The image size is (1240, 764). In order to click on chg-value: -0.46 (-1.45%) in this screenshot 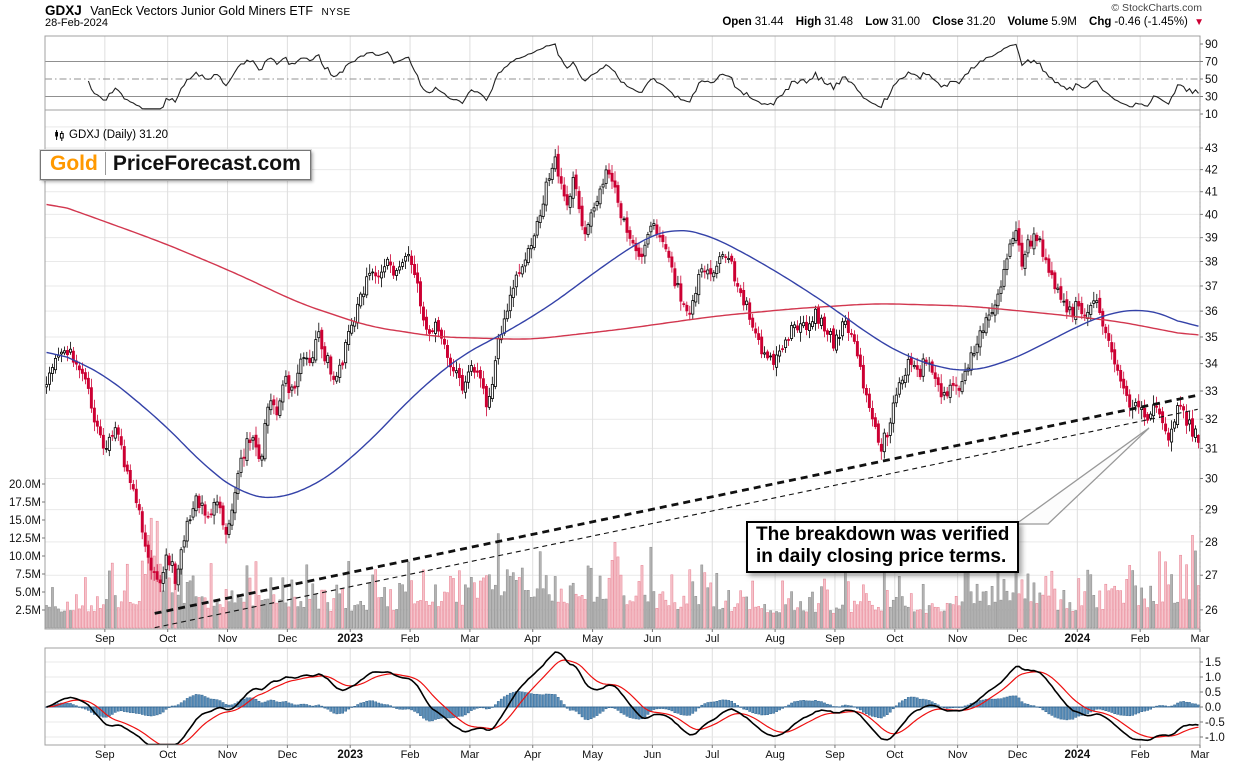, I will do `click(1151, 22)`.